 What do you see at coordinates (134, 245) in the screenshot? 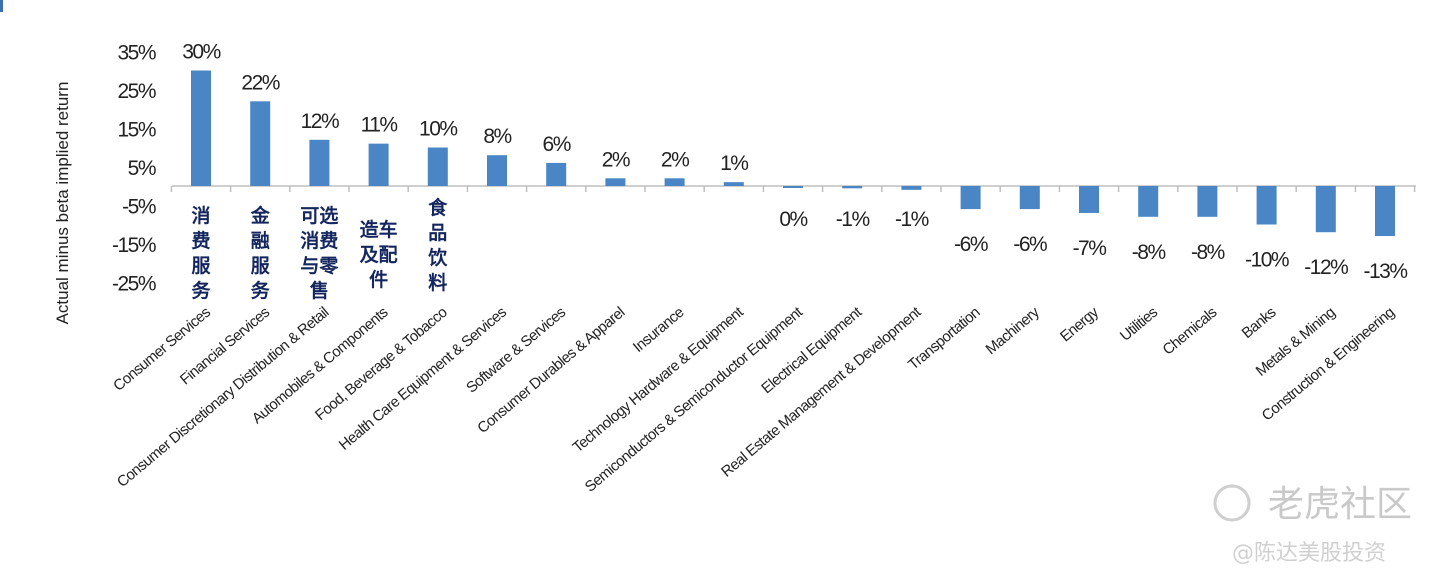
I see `y-tick-label: -15%` at bounding box center [134, 245].